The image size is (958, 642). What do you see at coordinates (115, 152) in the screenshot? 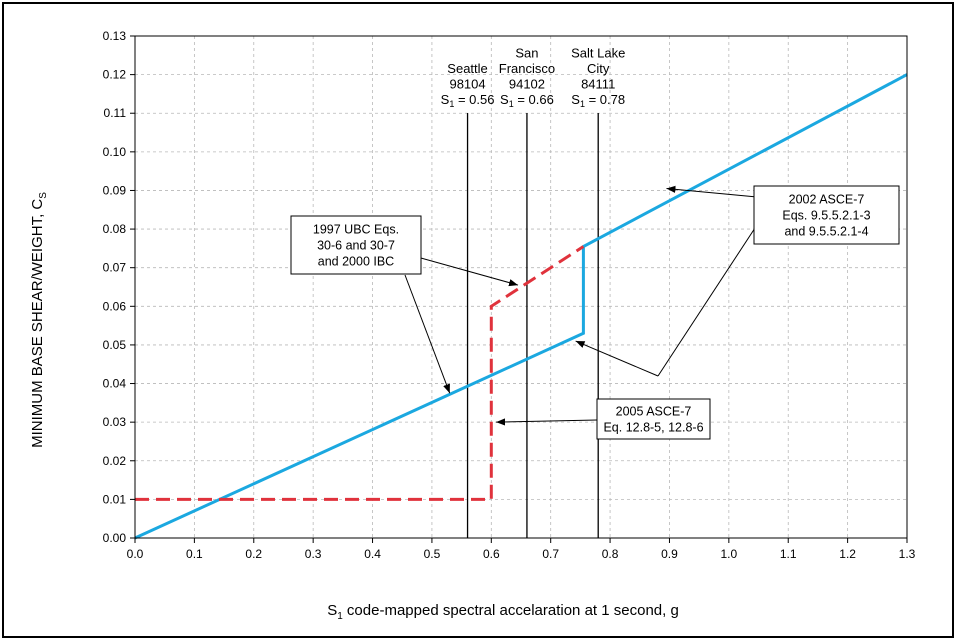
I see `y-tick-label: 0.10` at bounding box center [115, 152].